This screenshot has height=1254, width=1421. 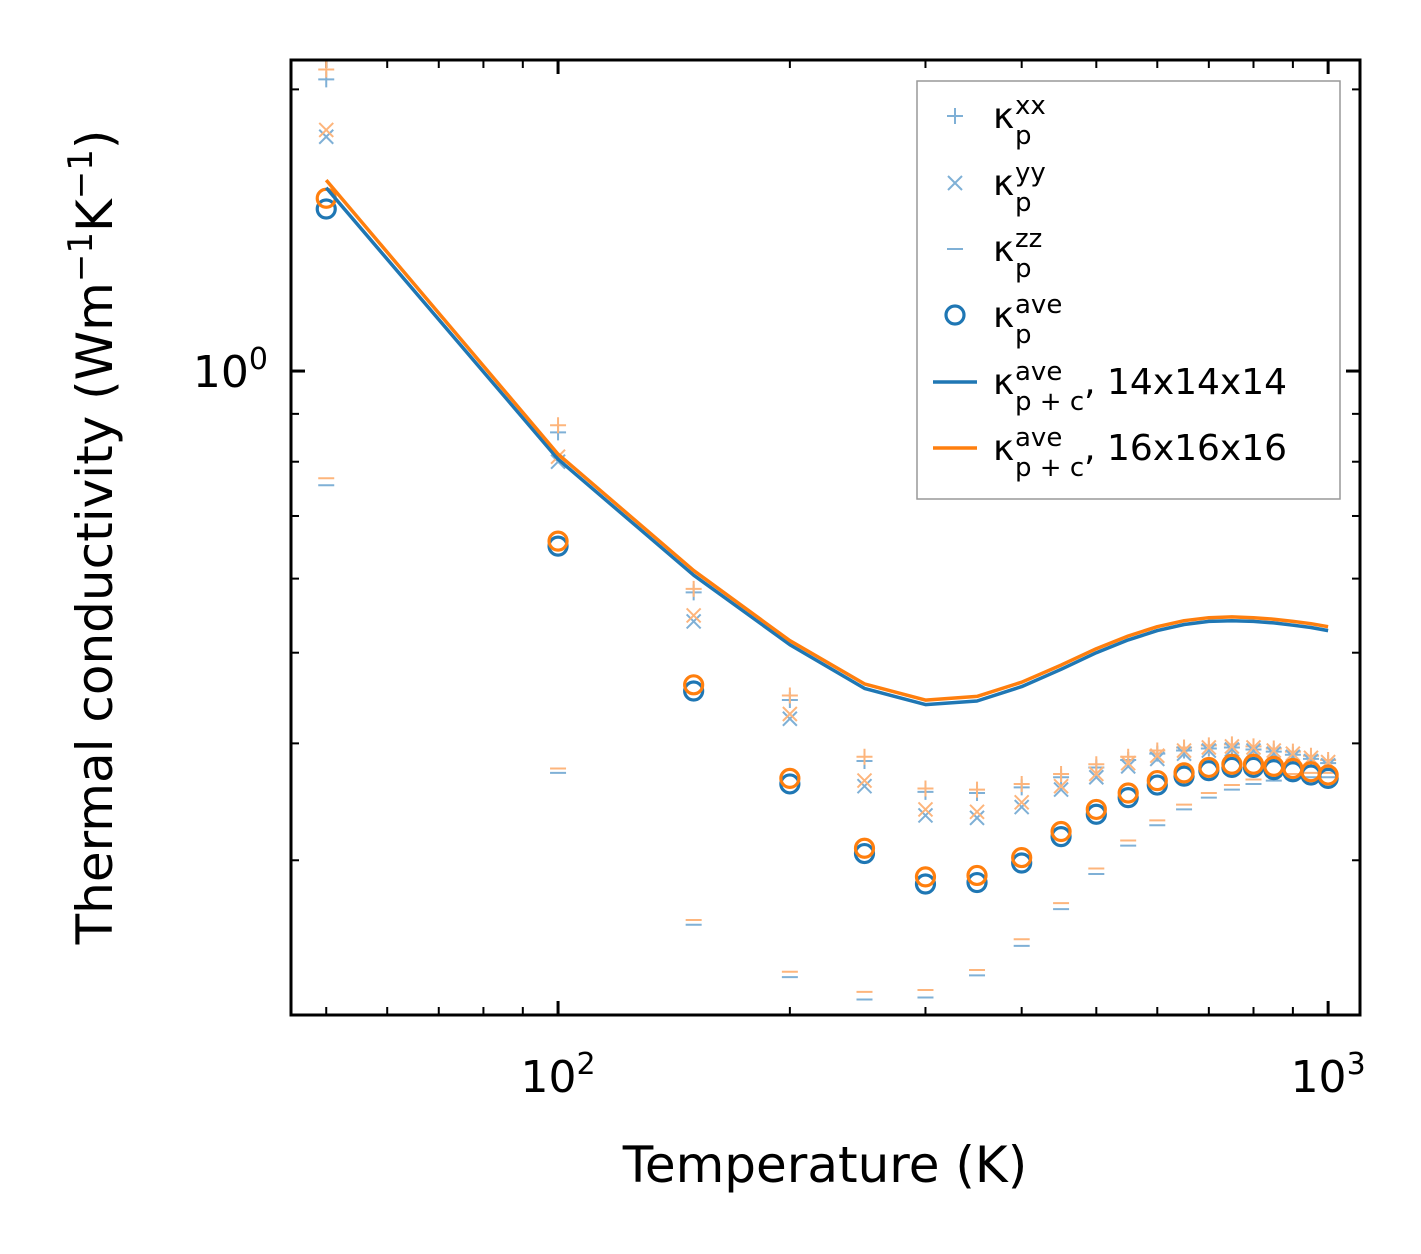 I want to click on legend-label-suffix: , 16x16x16, so click(x=1185, y=448).